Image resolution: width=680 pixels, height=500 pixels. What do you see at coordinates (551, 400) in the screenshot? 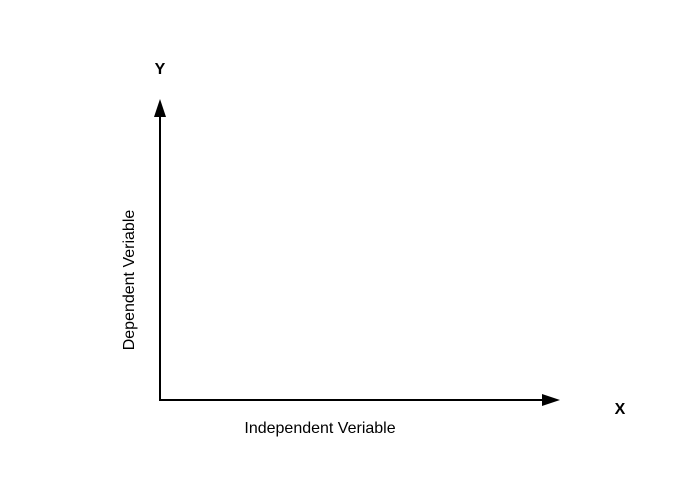
I see `x-axis-arrowhead` at bounding box center [551, 400].